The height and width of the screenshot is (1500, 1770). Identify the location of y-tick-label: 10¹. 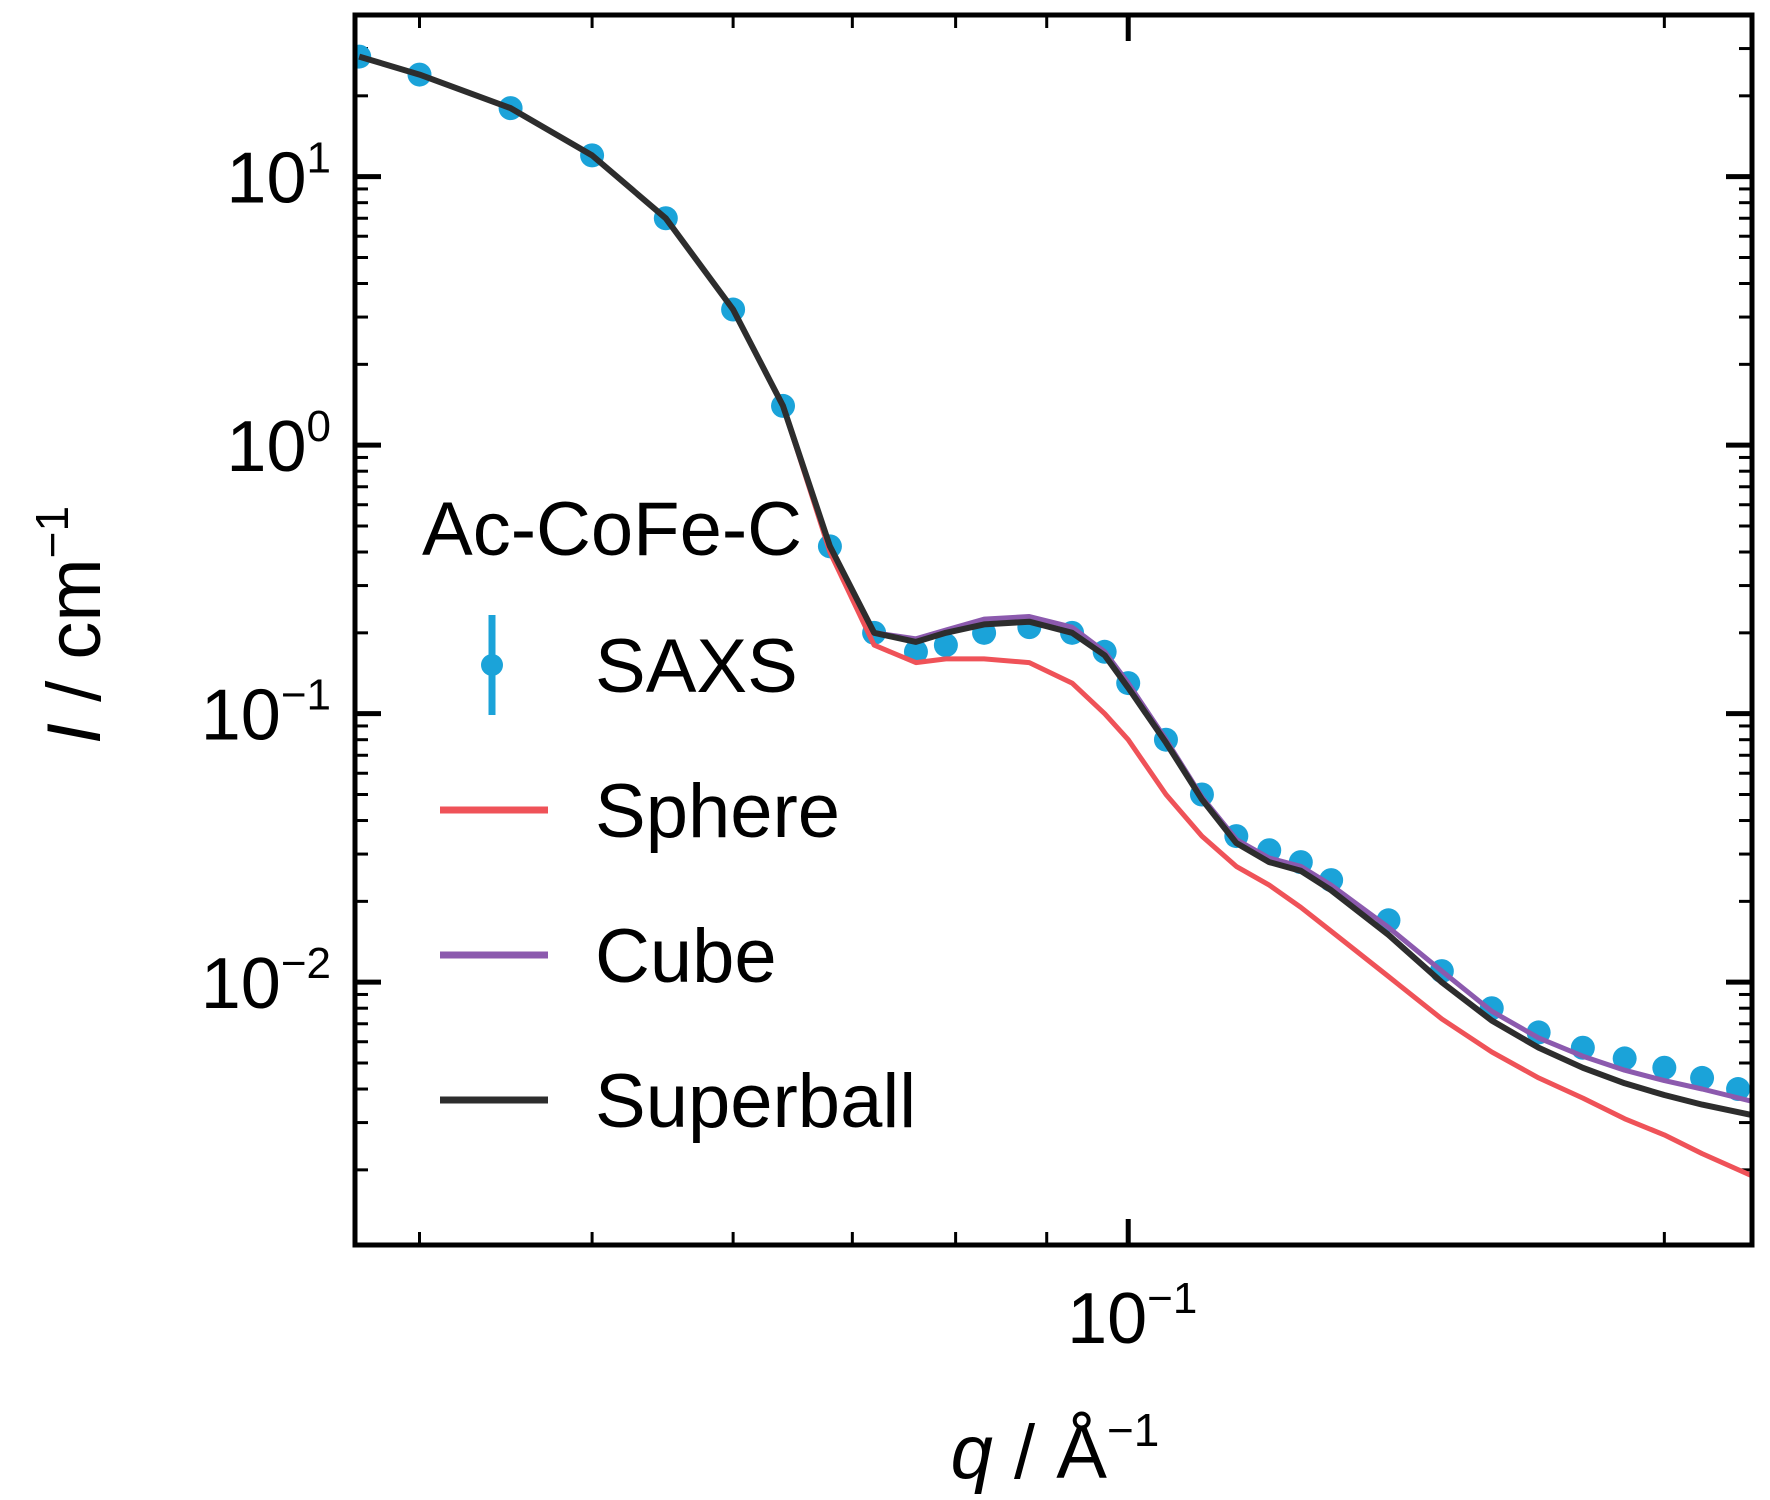
(278, 176).